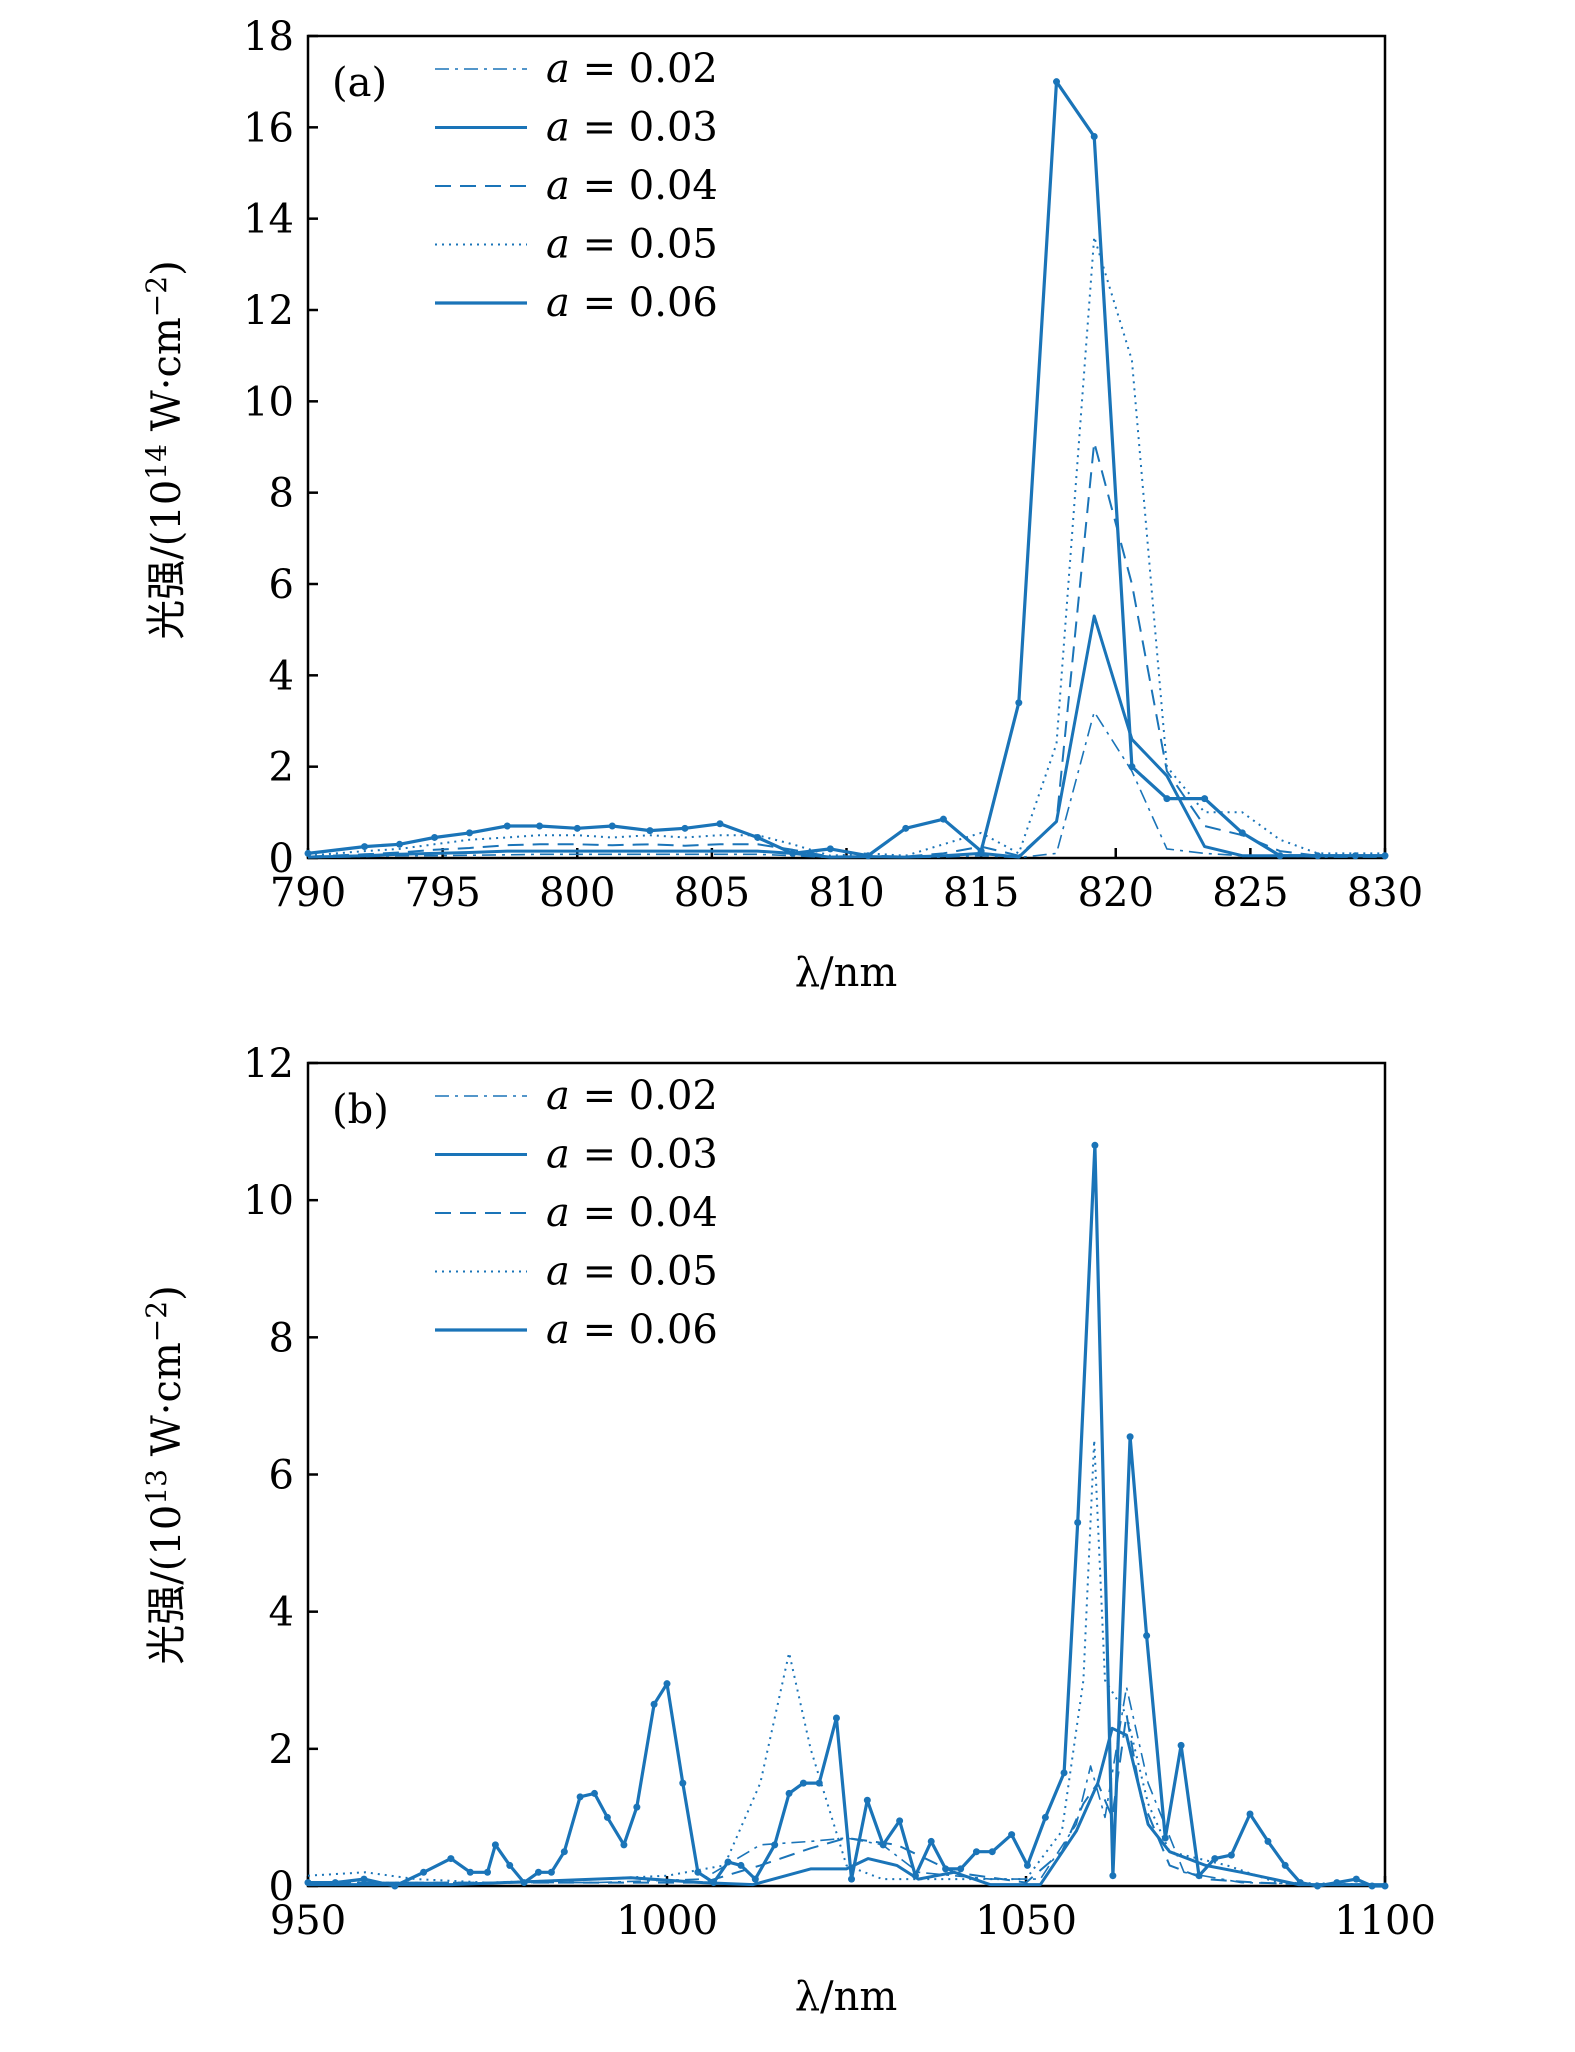 This screenshot has width=1575, height=2052. Describe the element at coordinates (165, 1474) in the screenshot. I see `y-axis-label: 光强/(1013 W·cm−2)` at that location.